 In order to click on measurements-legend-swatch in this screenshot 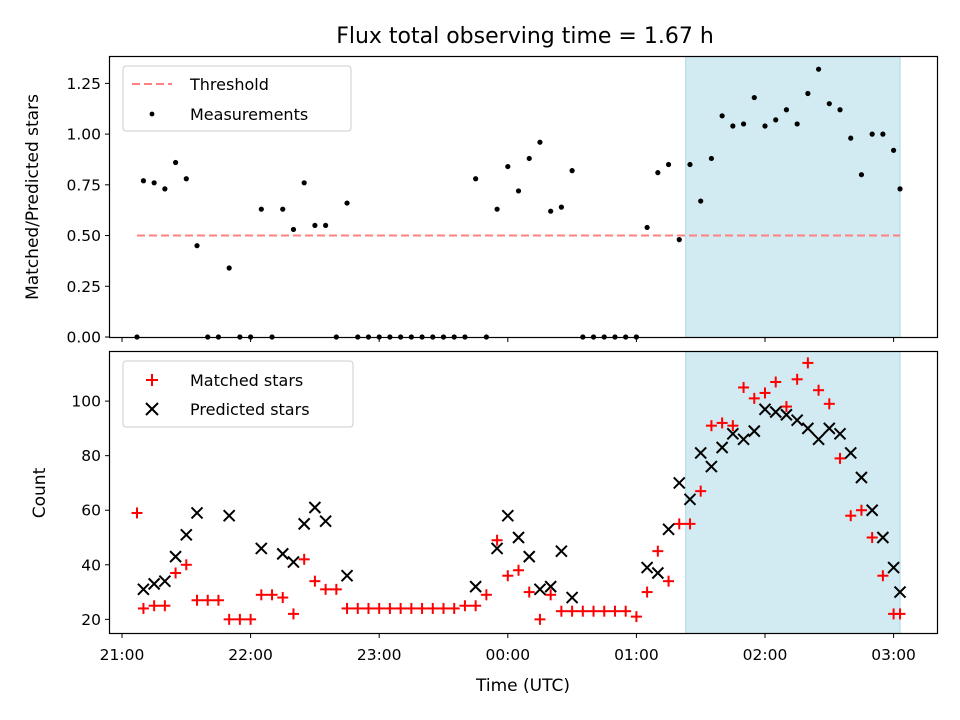, I will do `click(152, 114)`.